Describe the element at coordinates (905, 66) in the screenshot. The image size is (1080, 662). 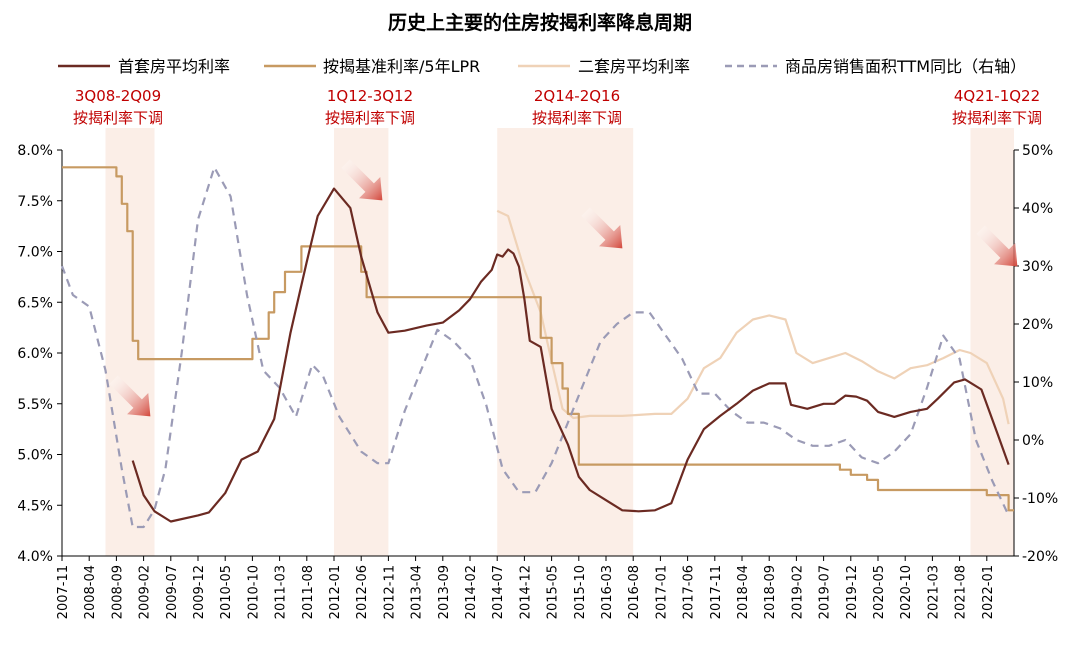
I see `legend-label-4: 商品房销售面积TTM同比（右轴）` at that location.